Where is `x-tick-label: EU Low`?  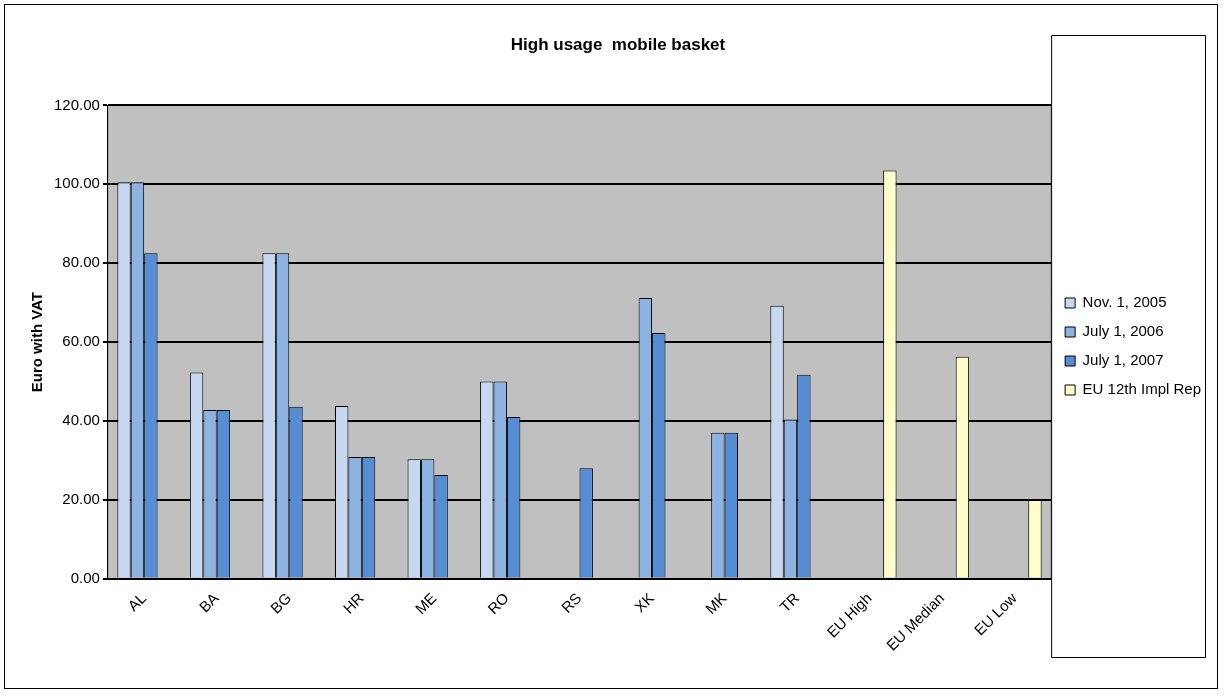 x-tick-label: EU Low is located at coordinates (995, 614).